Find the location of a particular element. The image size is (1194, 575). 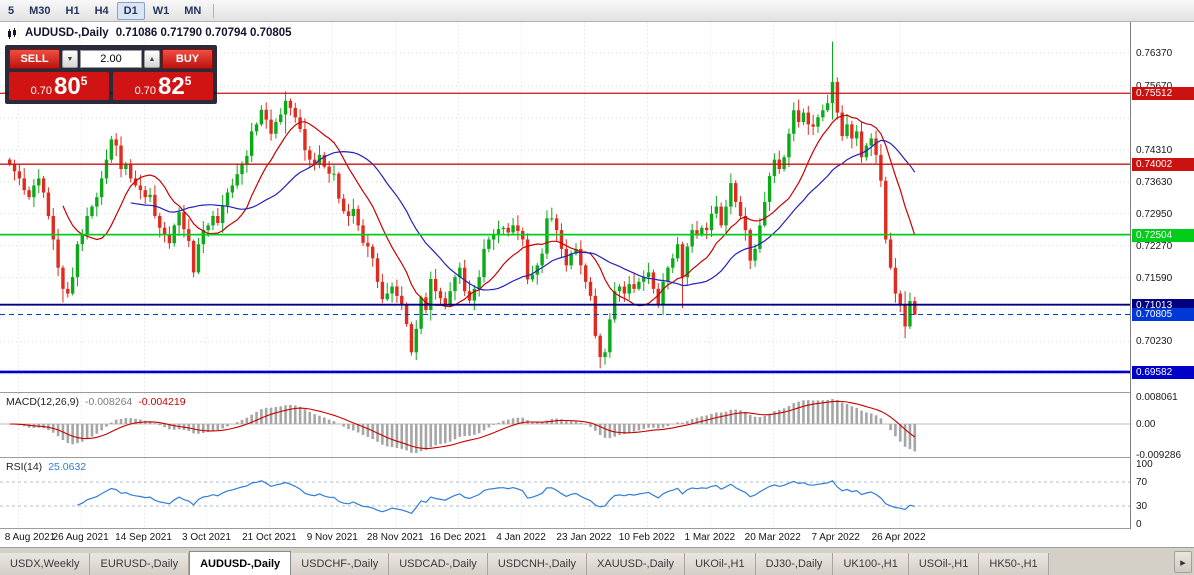

rsi-axis-label: 0 is located at coordinates (1139, 524).